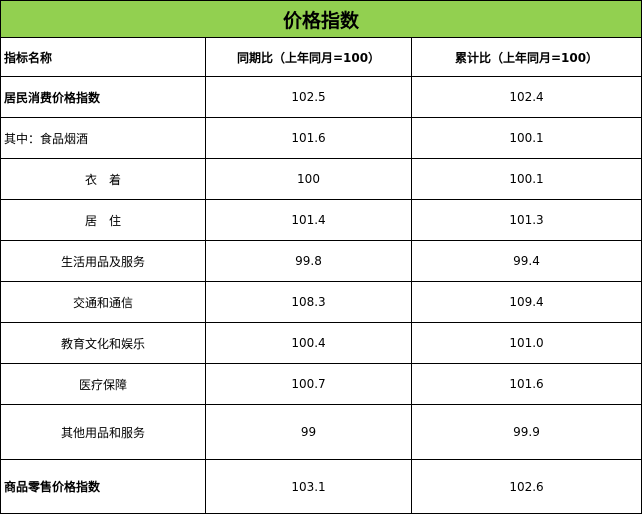  I want to click on row-cum-value: 109.4, so click(526, 302).